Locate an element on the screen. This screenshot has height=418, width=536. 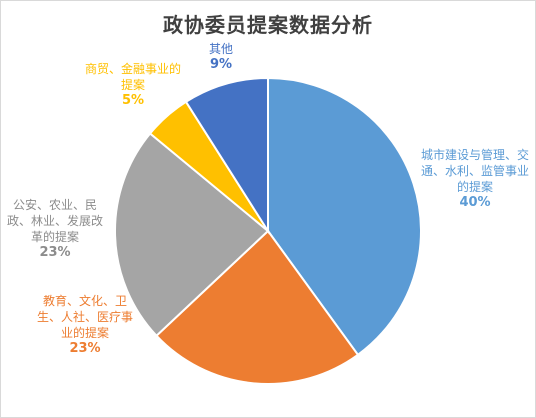
slice-name: 城市建设与管理、交通、水利、监管事业的提案 is located at coordinates (474, 171).